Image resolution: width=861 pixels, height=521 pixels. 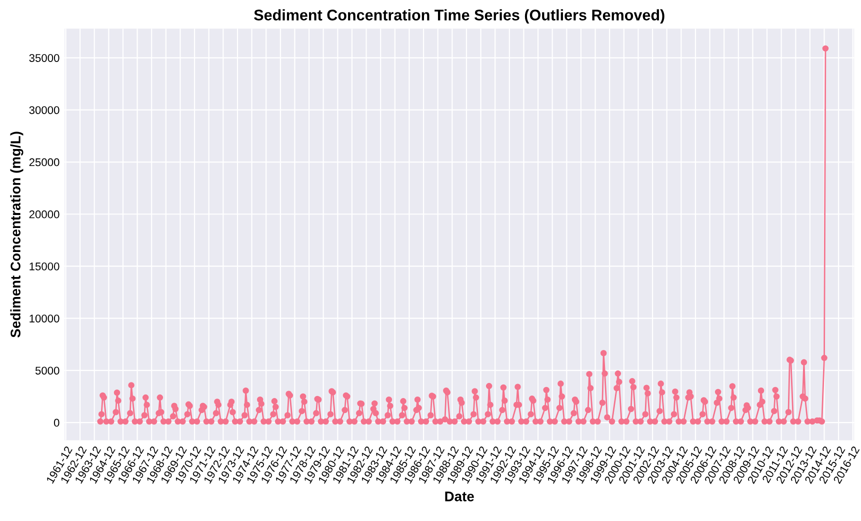 What do you see at coordinates (45, 318) in the screenshot?
I see `y-tick-label: 10000` at bounding box center [45, 318].